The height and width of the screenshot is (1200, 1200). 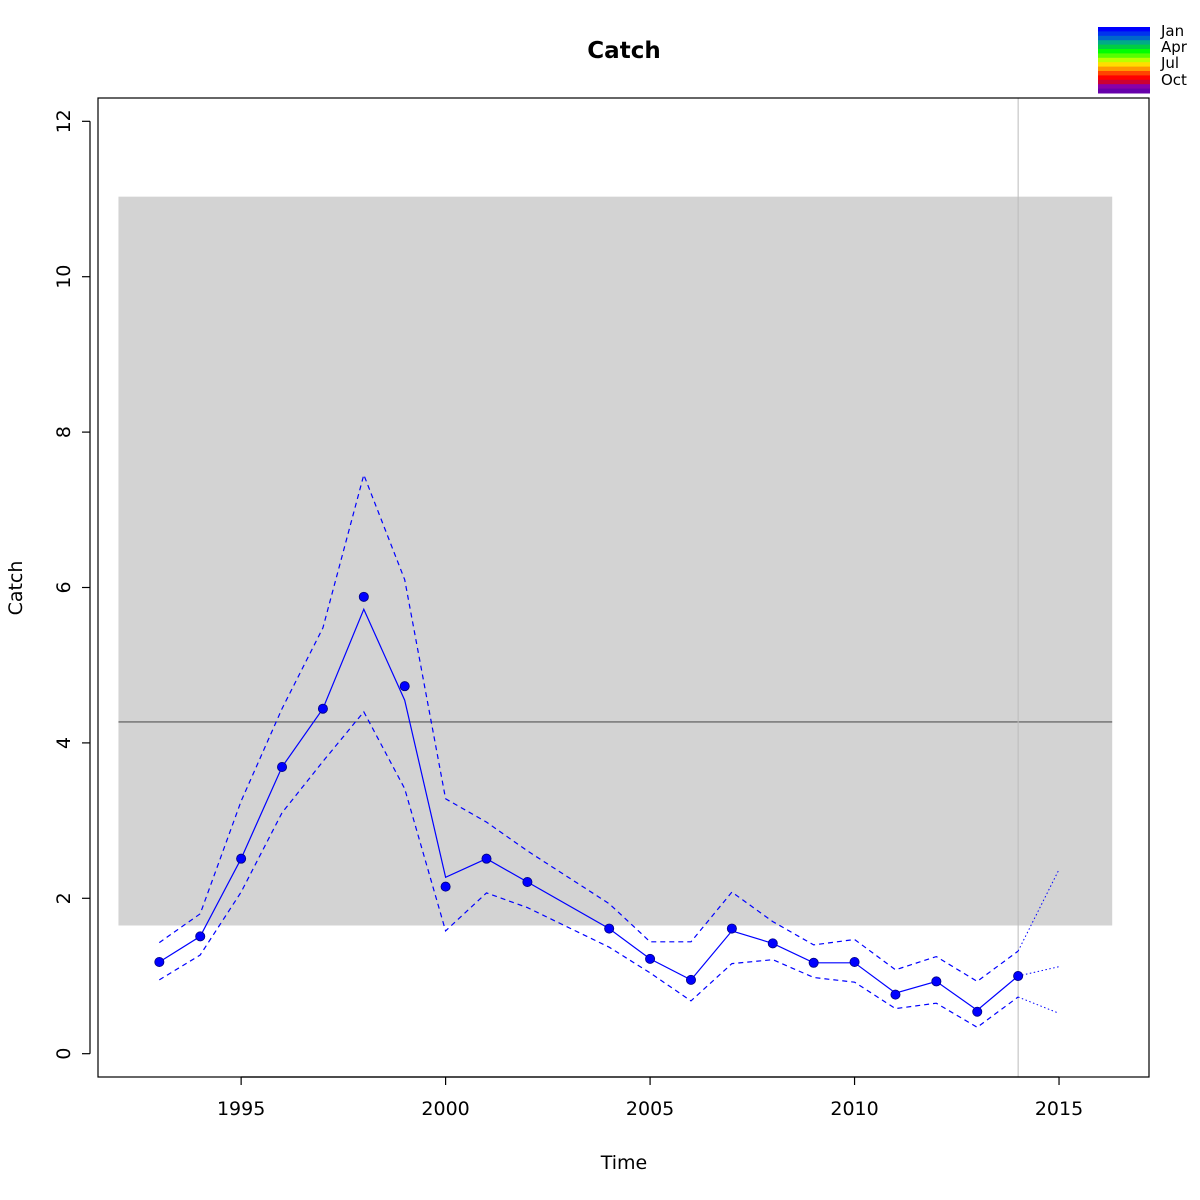 What do you see at coordinates (1174, 80) in the screenshot?
I see `legend-label: Oct` at bounding box center [1174, 80].